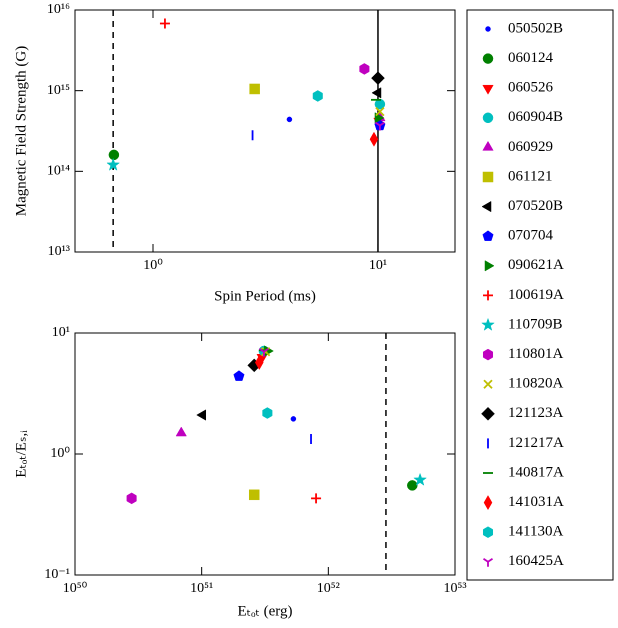  I want to click on y-axis-label: Magnetic Field Strength (G), so click(21, 131).